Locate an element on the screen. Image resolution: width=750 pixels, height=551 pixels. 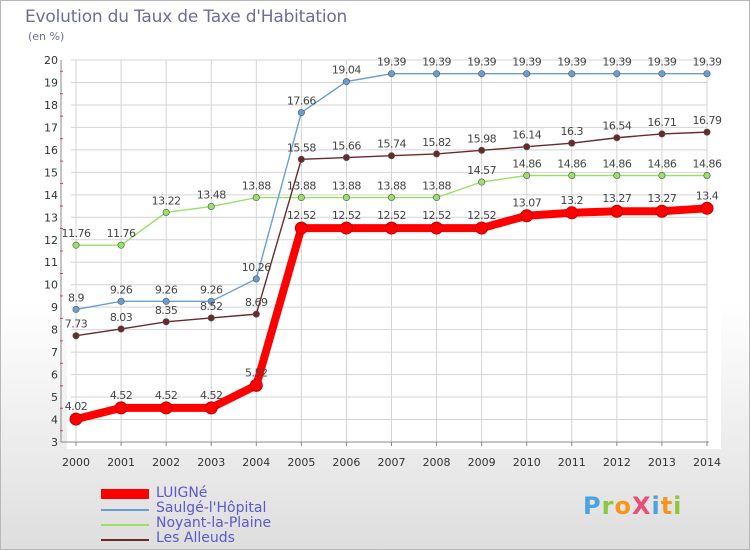
x-tick-label: 2010 is located at coordinates (527, 462).